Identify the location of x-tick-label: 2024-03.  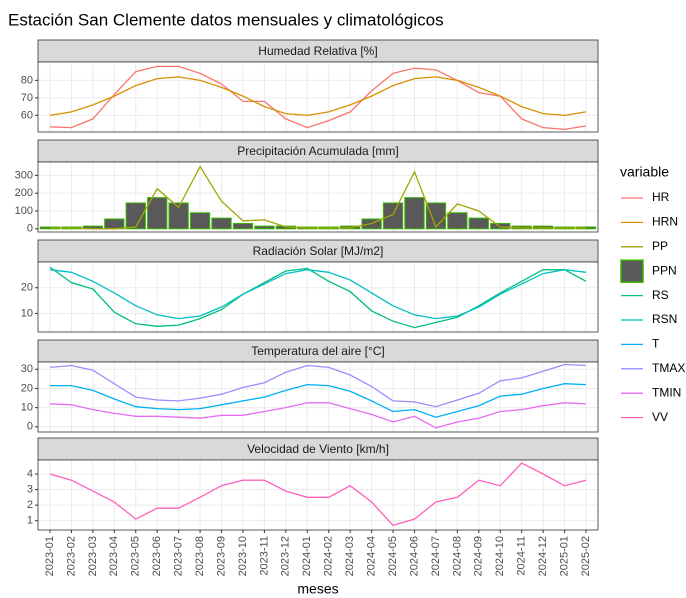
(350, 556).